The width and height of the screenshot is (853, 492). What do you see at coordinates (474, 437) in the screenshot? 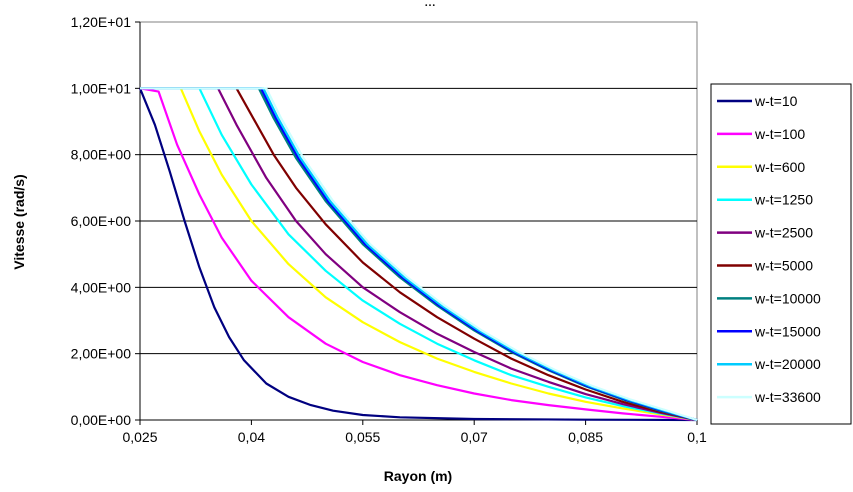
I see `x-tick-label: 0,07` at bounding box center [474, 437].